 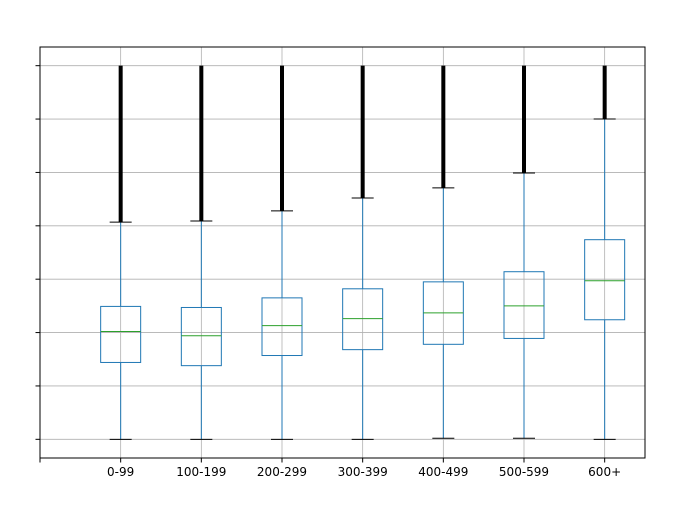 What do you see at coordinates (363, 472) in the screenshot?
I see `x-tick-label: 300-399` at bounding box center [363, 472].